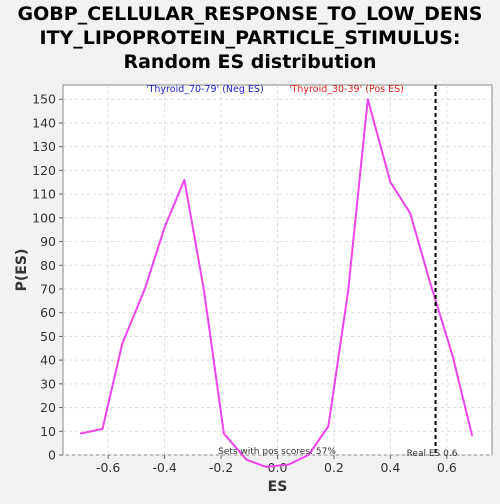 The image size is (500, 504). What do you see at coordinates (48, 383) in the screenshot?
I see `y-tick-label: 30` at bounding box center [48, 383].